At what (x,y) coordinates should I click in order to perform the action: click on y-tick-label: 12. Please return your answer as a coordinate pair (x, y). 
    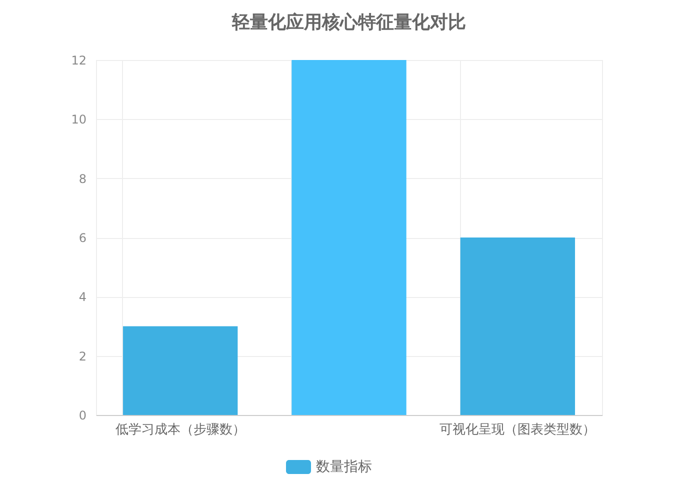
    Looking at the image, I should click on (78, 61).